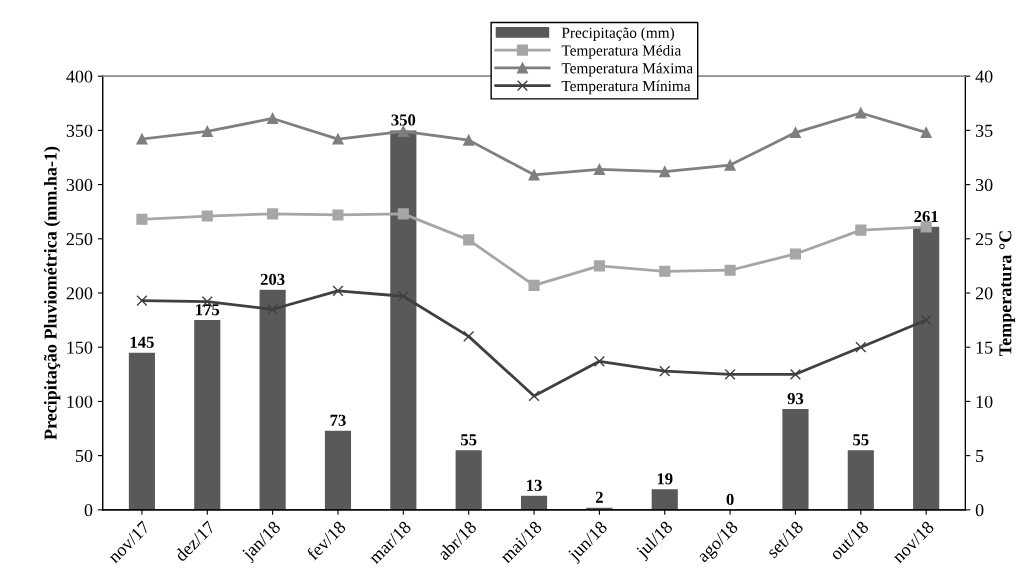 Image resolution: width=1027 pixels, height=586 pixels. I want to click on y2-tick-label: 40, so click(984, 76).